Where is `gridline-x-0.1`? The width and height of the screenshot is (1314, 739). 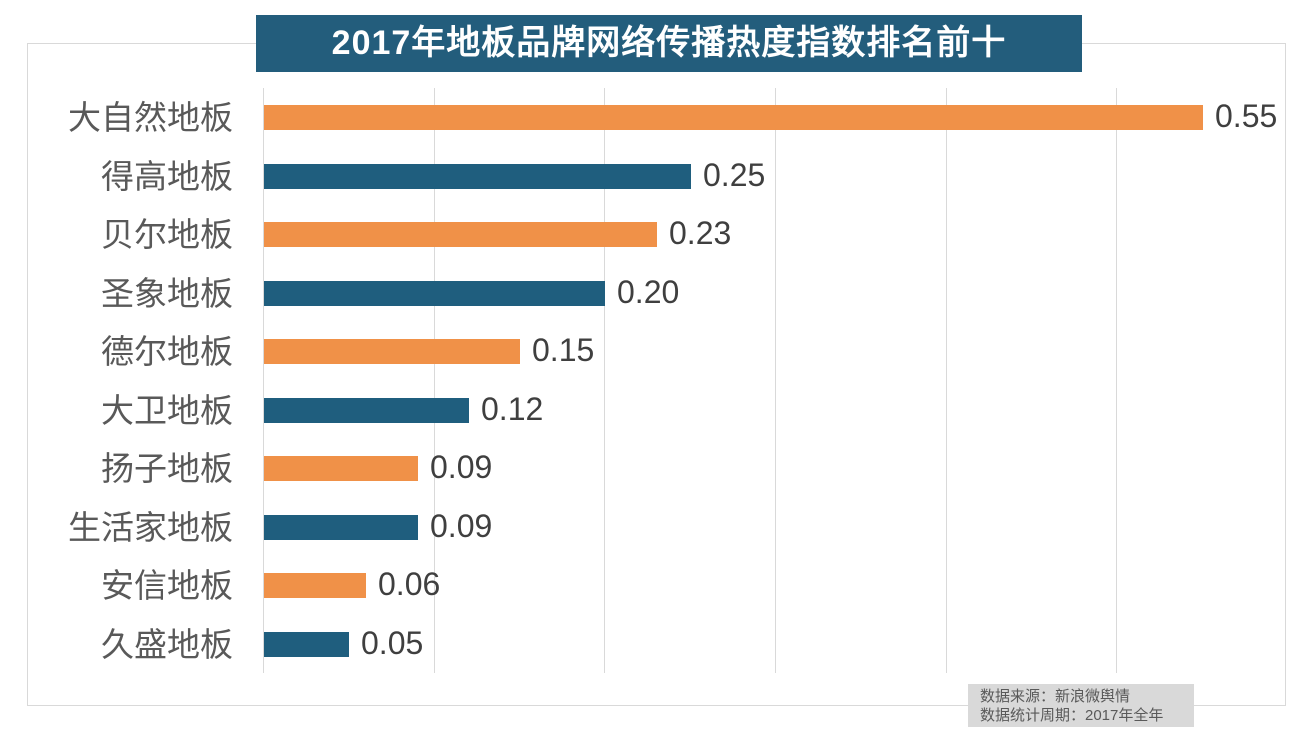 gridline-x-0.1 is located at coordinates (434, 380).